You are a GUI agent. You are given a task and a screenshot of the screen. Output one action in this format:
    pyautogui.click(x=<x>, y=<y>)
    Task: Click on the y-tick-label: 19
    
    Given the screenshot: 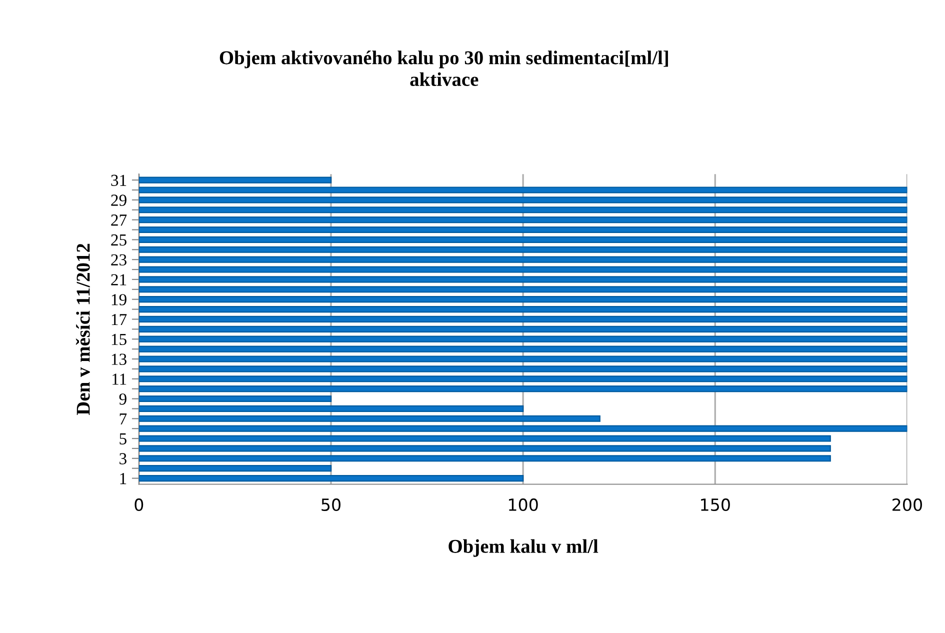 What is the action you would take?
    pyautogui.click(x=119, y=300)
    